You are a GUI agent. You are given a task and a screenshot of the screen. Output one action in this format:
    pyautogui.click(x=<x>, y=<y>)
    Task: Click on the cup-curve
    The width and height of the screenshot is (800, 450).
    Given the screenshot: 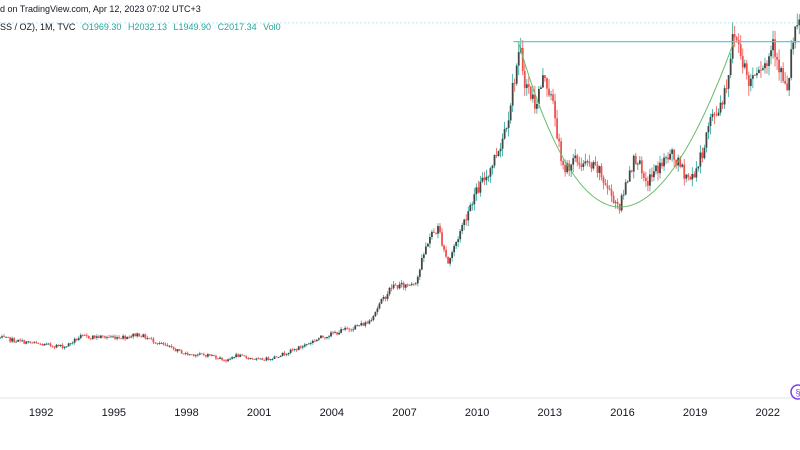 What is the action you would take?
    pyautogui.click(x=626, y=124)
    